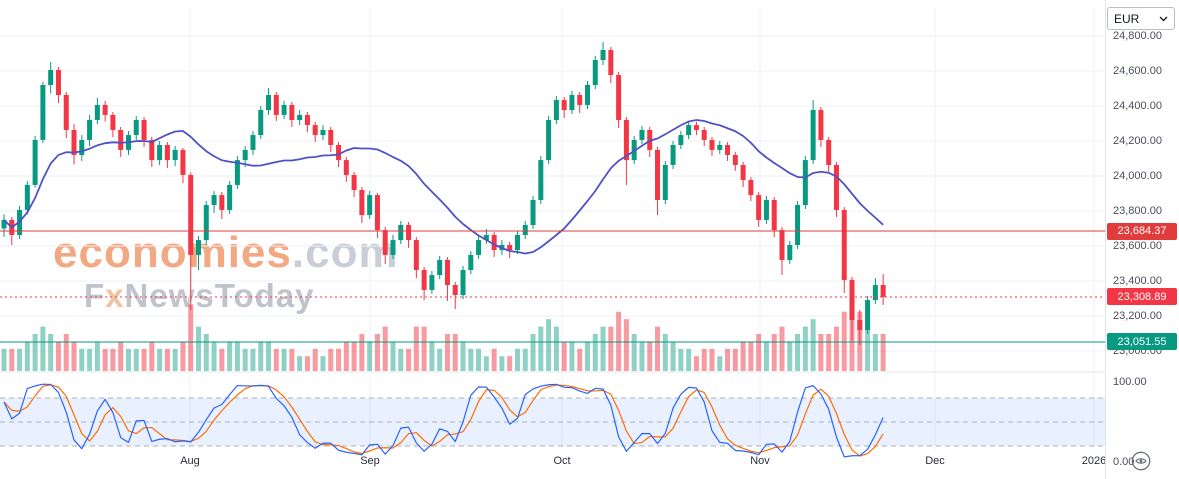 The width and height of the screenshot is (1179, 479). I want to click on watermark-brand: economies.com, so click(226, 252).